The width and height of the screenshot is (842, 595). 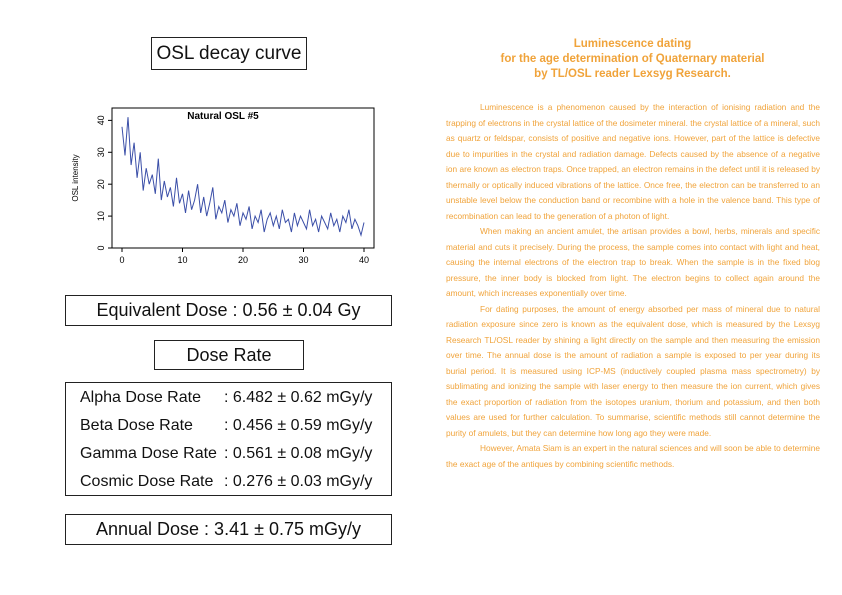 What do you see at coordinates (101, 152) in the screenshot?
I see `y-tick-label: 30` at bounding box center [101, 152].